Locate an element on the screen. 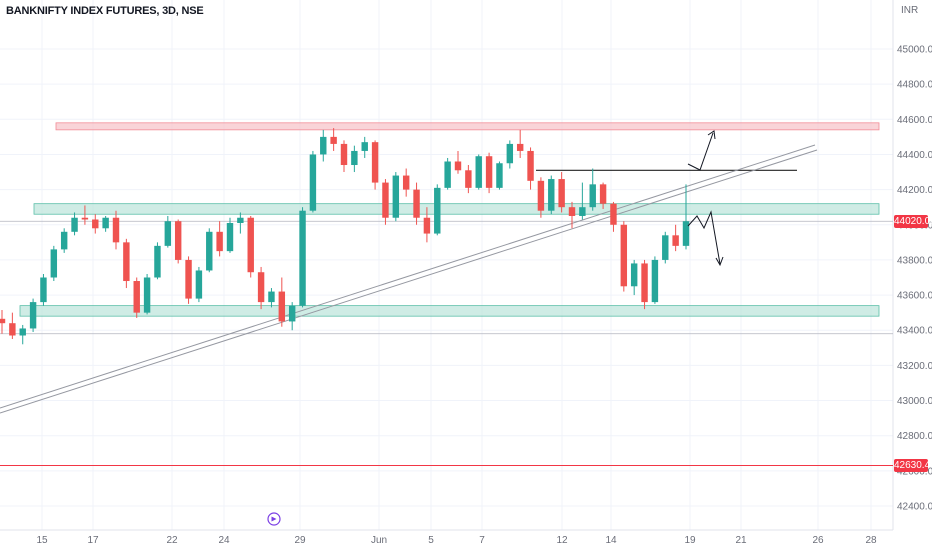  projection-arrows is located at coordinates (705, 198).